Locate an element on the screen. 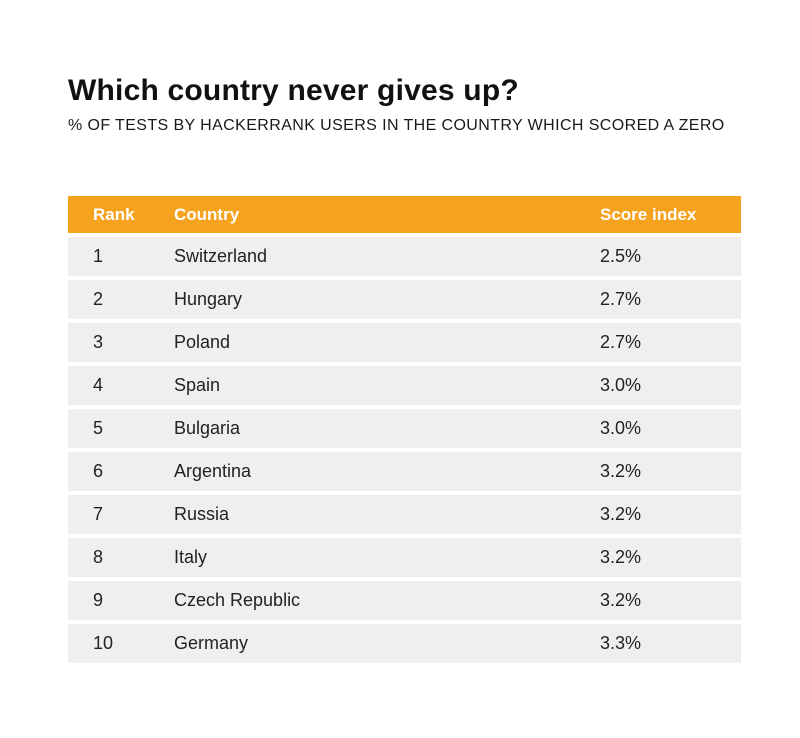  rank-cell: 2 is located at coordinates (98, 299).